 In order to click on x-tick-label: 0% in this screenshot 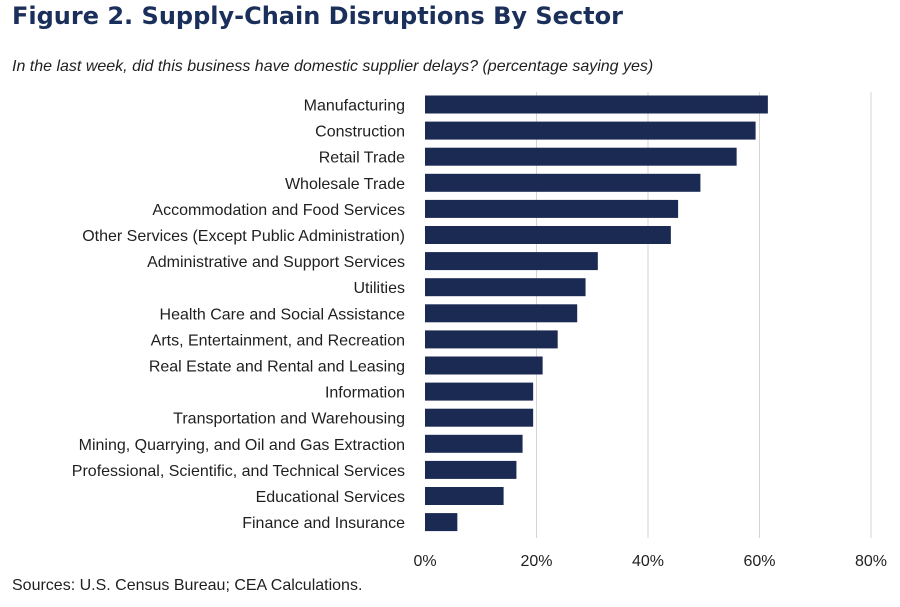, I will do `click(424, 561)`.